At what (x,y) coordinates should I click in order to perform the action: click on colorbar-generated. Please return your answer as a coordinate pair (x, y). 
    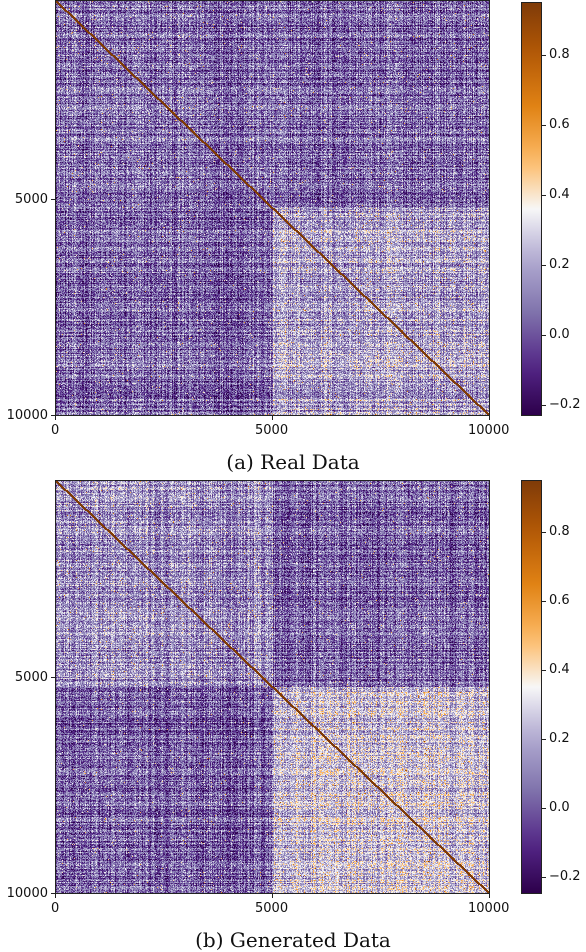
    Looking at the image, I should click on (531, 687).